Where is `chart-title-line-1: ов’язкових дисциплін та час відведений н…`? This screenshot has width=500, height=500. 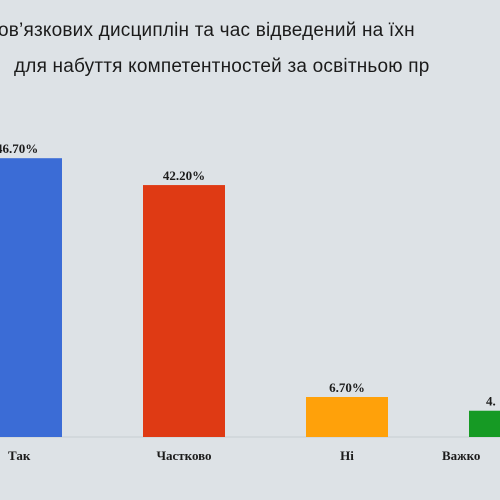 chart-title-line-1: ов’язкових дисциплін та час відведений н… is located at coordinates (207, 30).